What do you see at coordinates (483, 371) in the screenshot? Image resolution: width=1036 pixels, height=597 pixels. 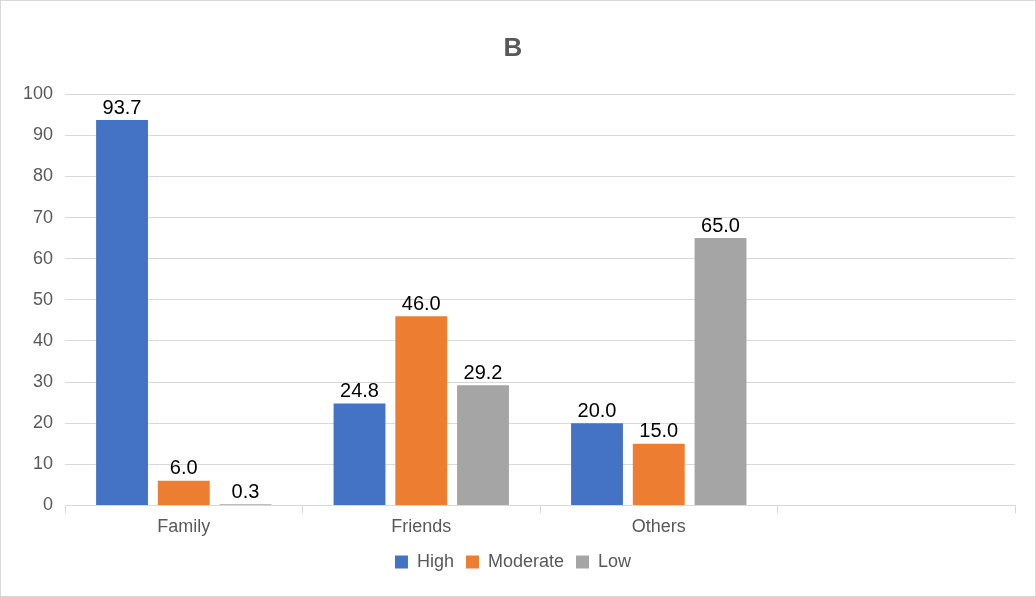 I see `data-label: 29.2` at bounding box center [483, 371].